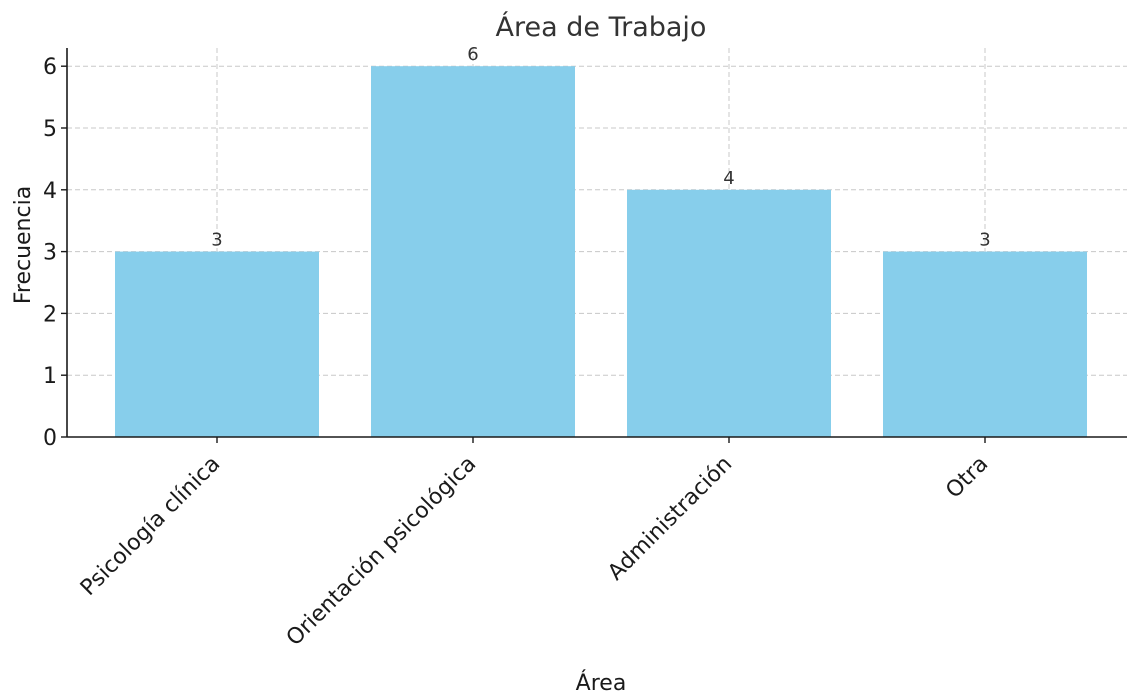 This screenshot has height=696, width=1127. I want to click on bar-value-label: 6, so click(472, 54).